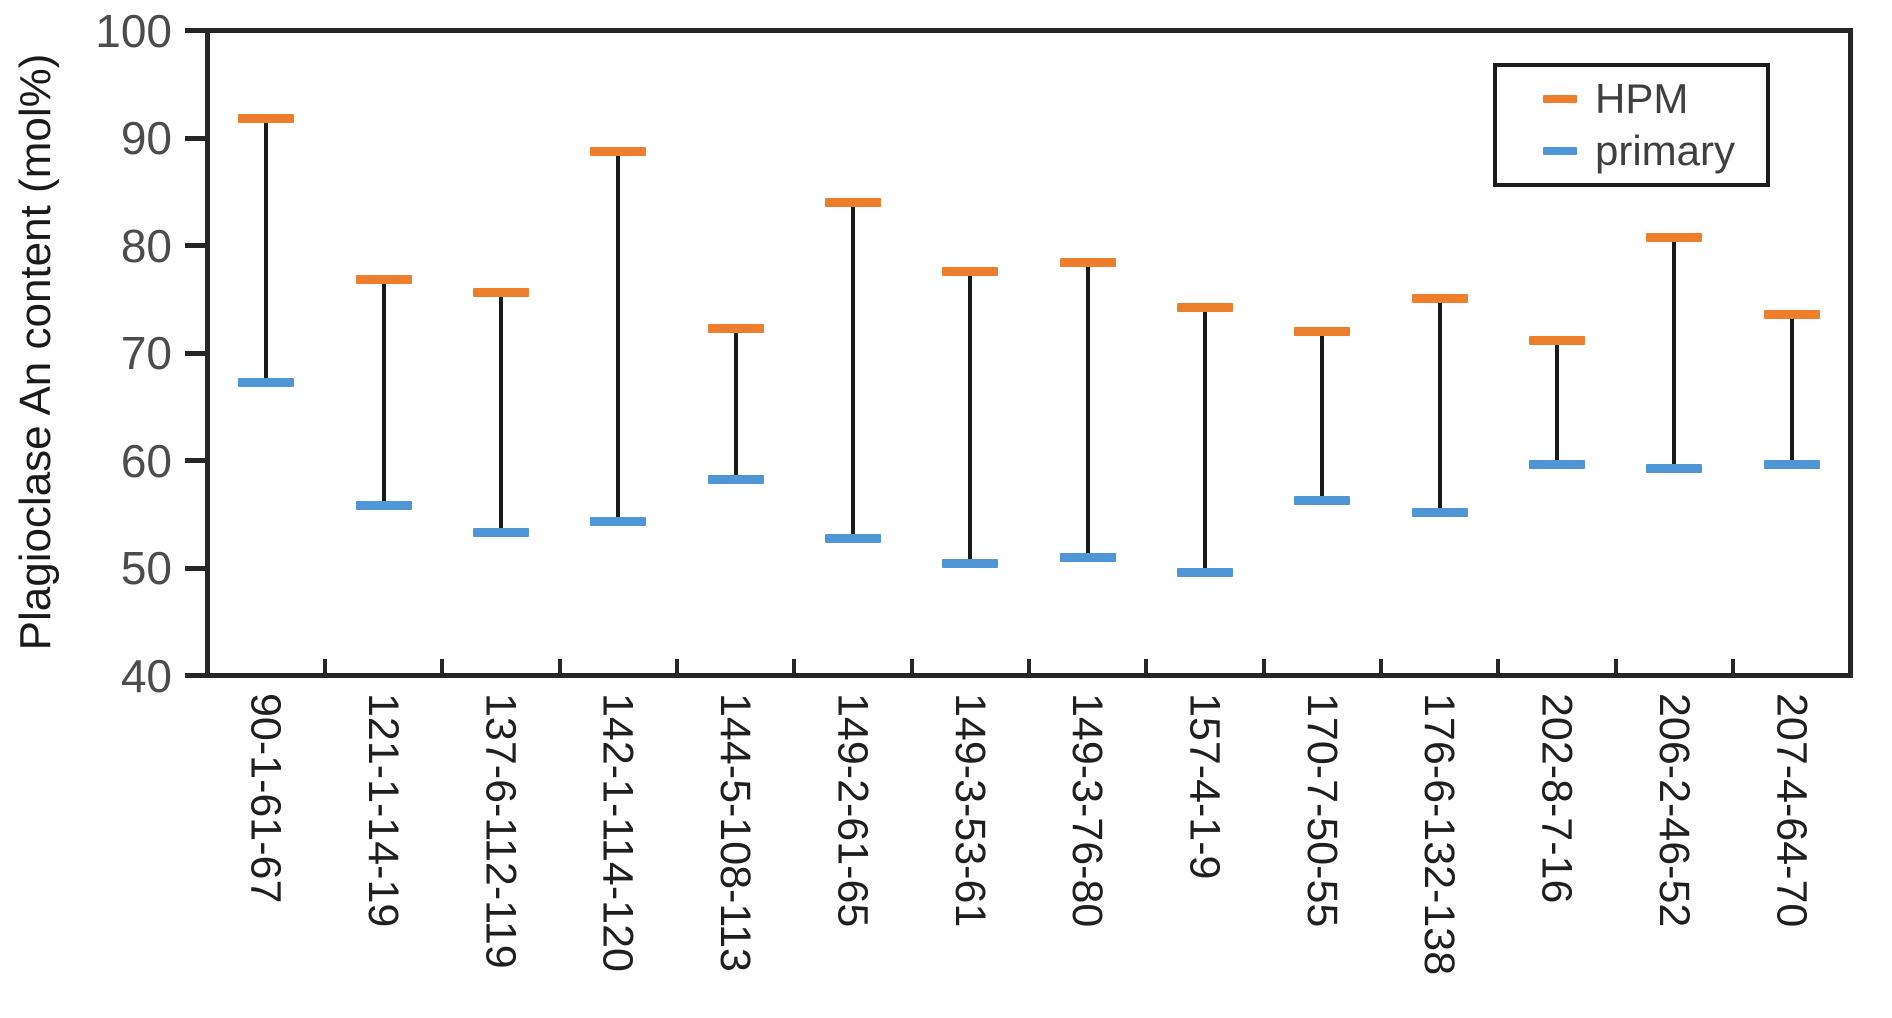 Image resolution: width=1892 pixels, height=1018 pixels. What do you see at coordinates (146, 568) in the screenshot?
I see `y-axis-tick-label: 50` at bounding box center [146, 568].